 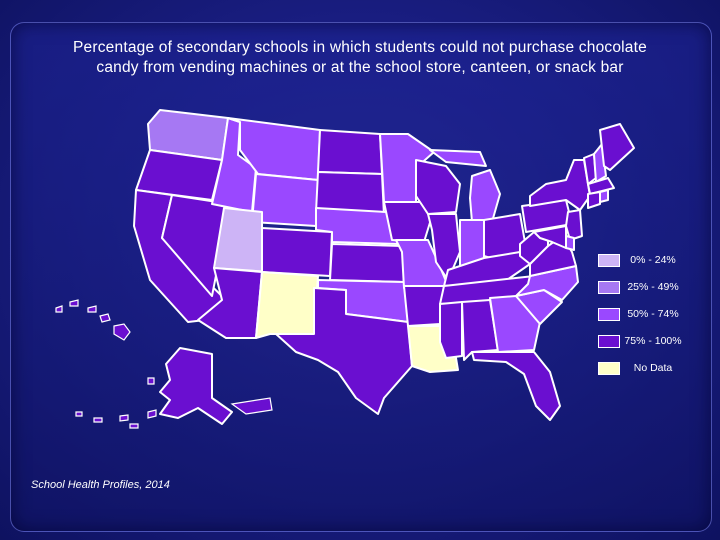 What do you see at coordinates (653, 368) in the screenshot?
I see `legend-label: No Data` at bounding box center [653, 368].